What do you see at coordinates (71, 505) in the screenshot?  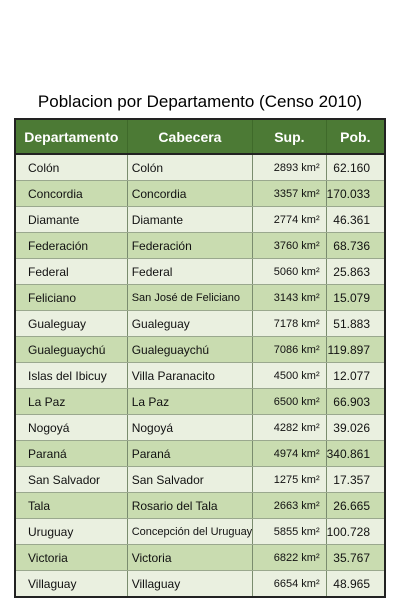 I see `cell-departamento: Tala` at bounding box center [71, 505].